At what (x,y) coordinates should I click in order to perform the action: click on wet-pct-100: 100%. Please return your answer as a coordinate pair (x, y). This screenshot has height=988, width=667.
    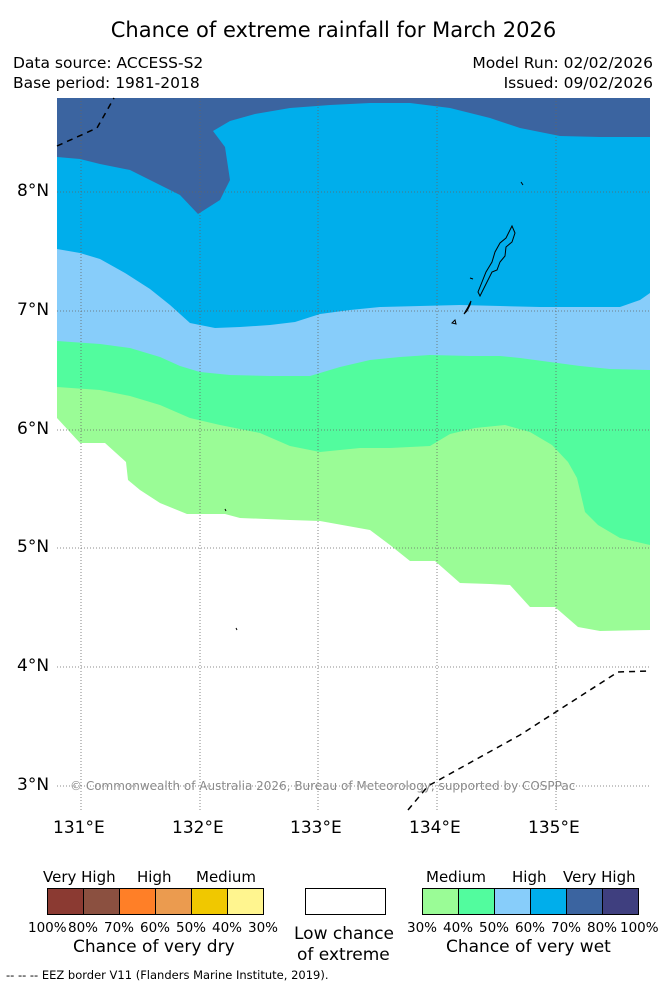
    Looking at the image, I should click on (639, 928).